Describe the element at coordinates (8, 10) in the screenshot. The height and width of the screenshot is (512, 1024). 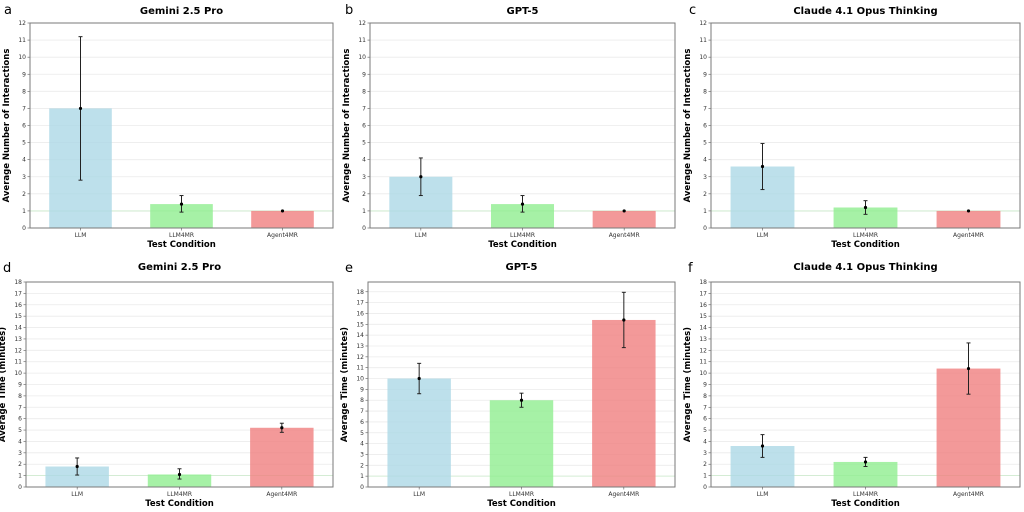
I see `panel-letter: a` at that location.